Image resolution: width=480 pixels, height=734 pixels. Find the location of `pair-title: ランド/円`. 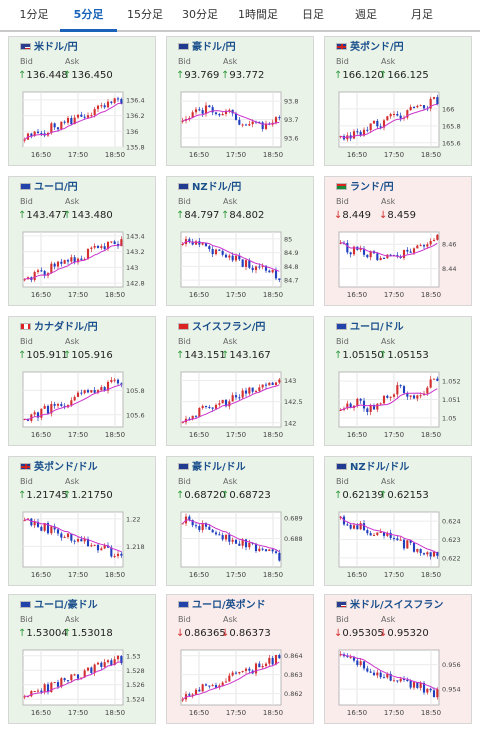

pair-title: ランド/円 is located at coordinates (365, 188).